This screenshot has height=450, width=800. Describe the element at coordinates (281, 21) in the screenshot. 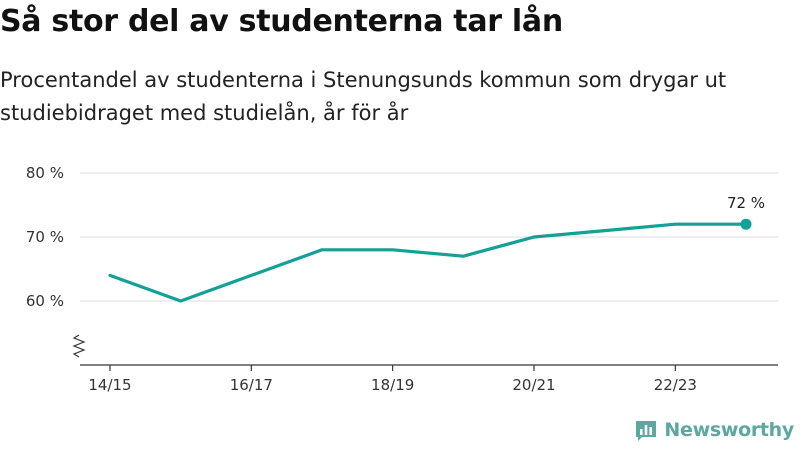

I see `chart-title: Så stor del av studenterna tar lån` at that location.